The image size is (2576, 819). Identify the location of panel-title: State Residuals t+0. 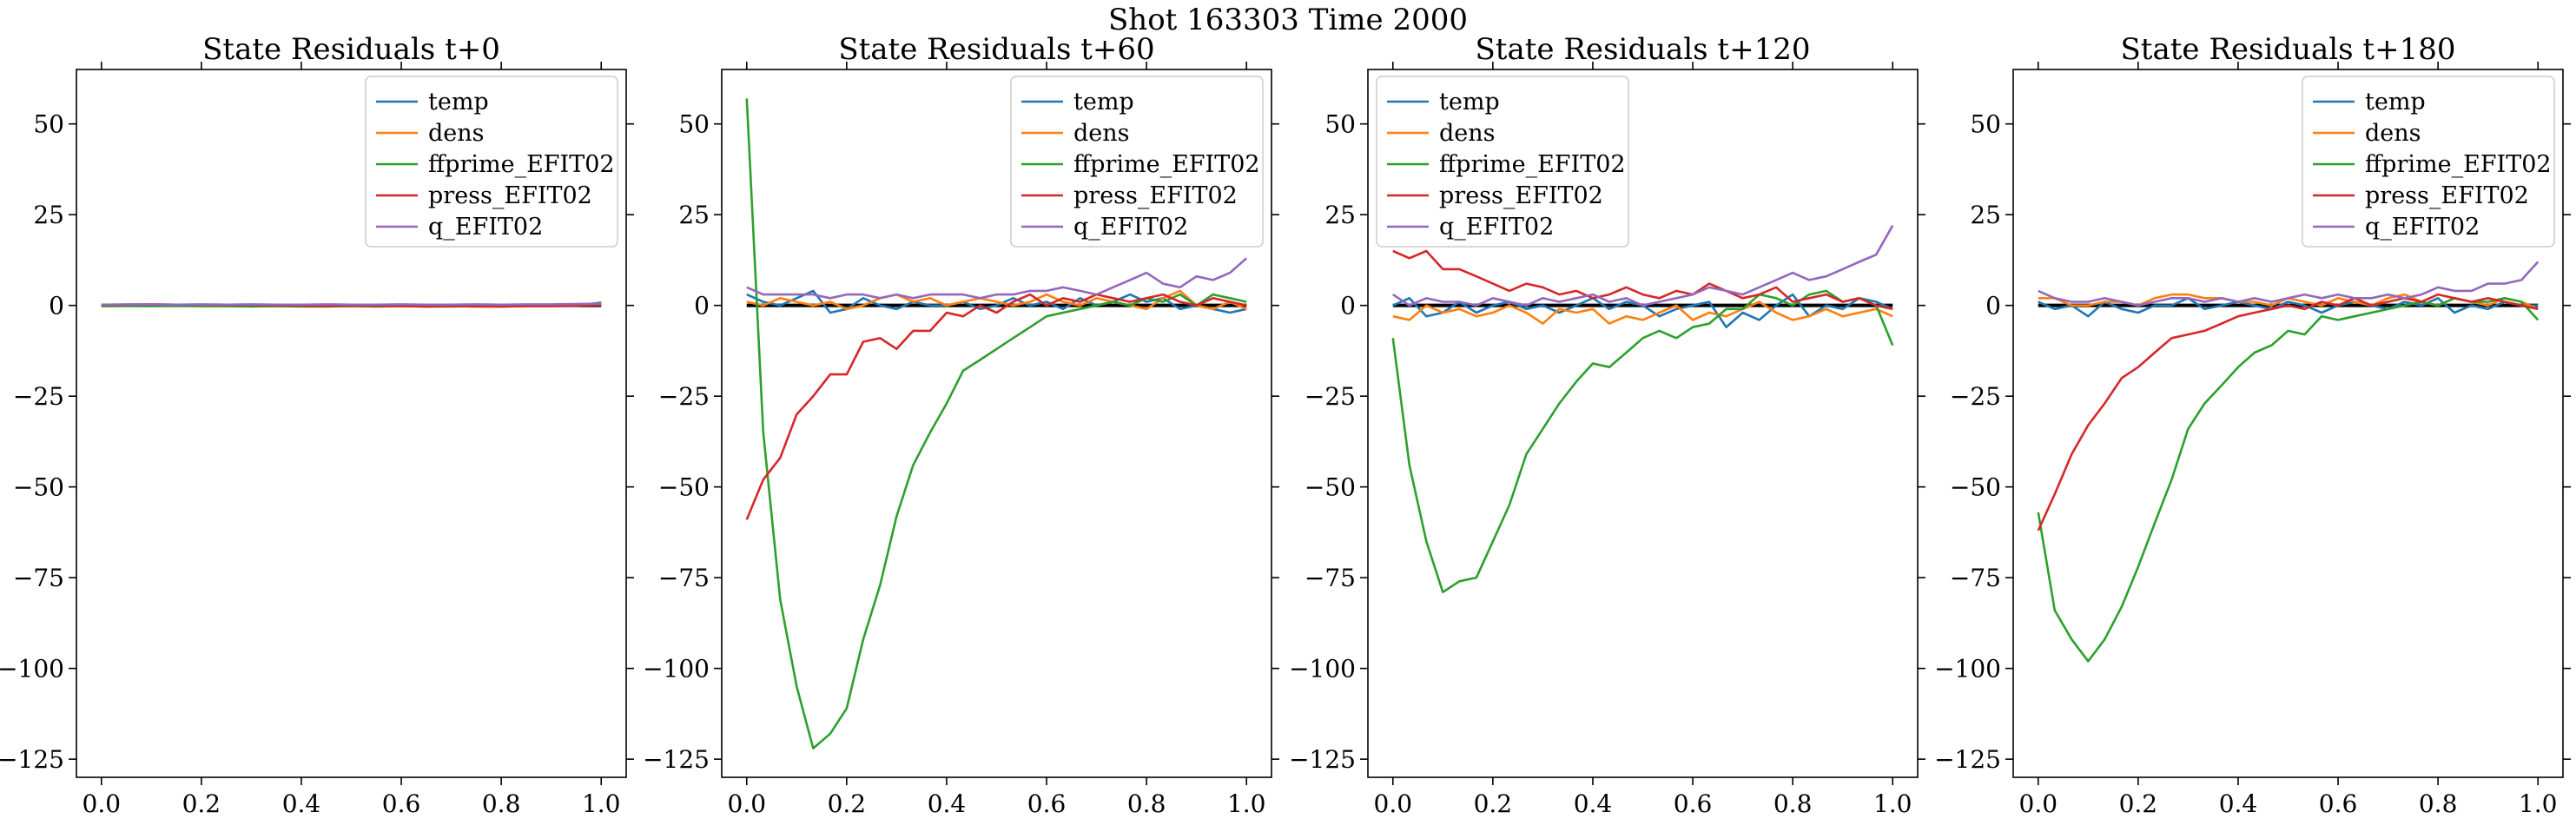
(351, 49).